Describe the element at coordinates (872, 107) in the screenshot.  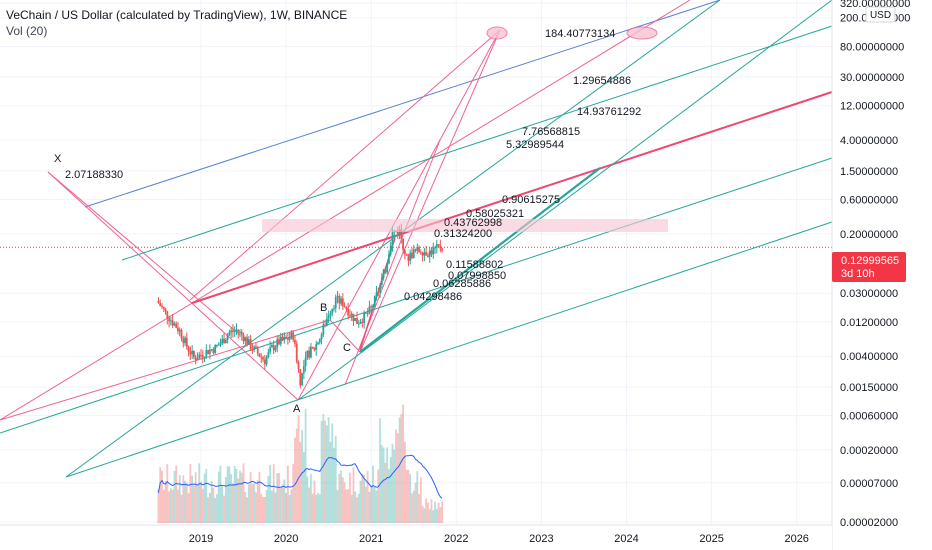
I see `price-tick-label: 12.00000000` at that location.